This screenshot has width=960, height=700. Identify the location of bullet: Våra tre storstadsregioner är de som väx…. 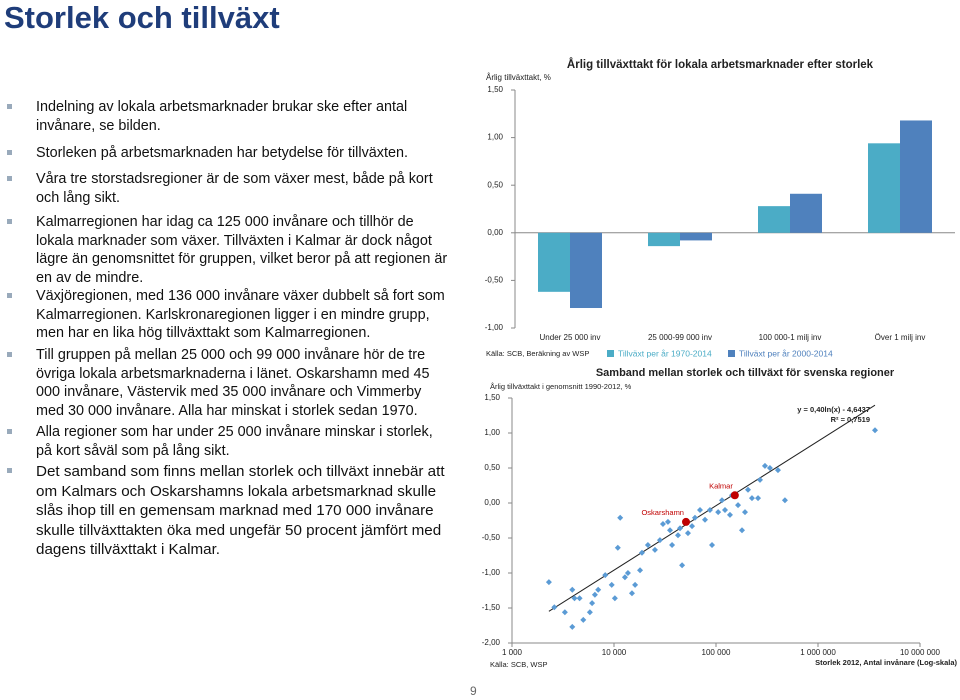
(227, 188).